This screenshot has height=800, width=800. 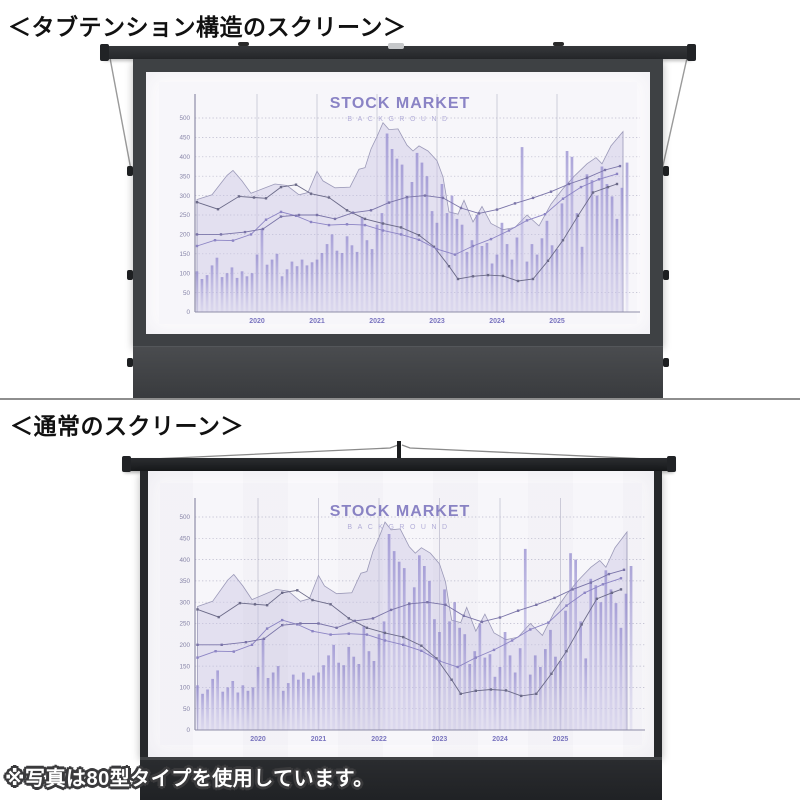 I want to click on screen1-top-bar, so click(x=397, y=52).